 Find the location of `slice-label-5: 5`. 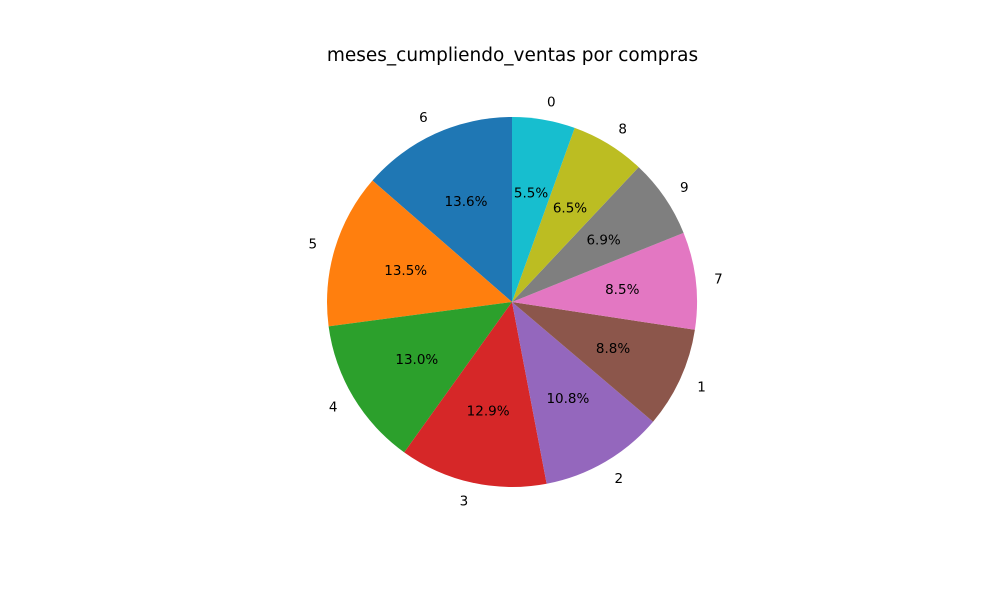

slice-label-5: 5 is located at coordinates (313, 244).